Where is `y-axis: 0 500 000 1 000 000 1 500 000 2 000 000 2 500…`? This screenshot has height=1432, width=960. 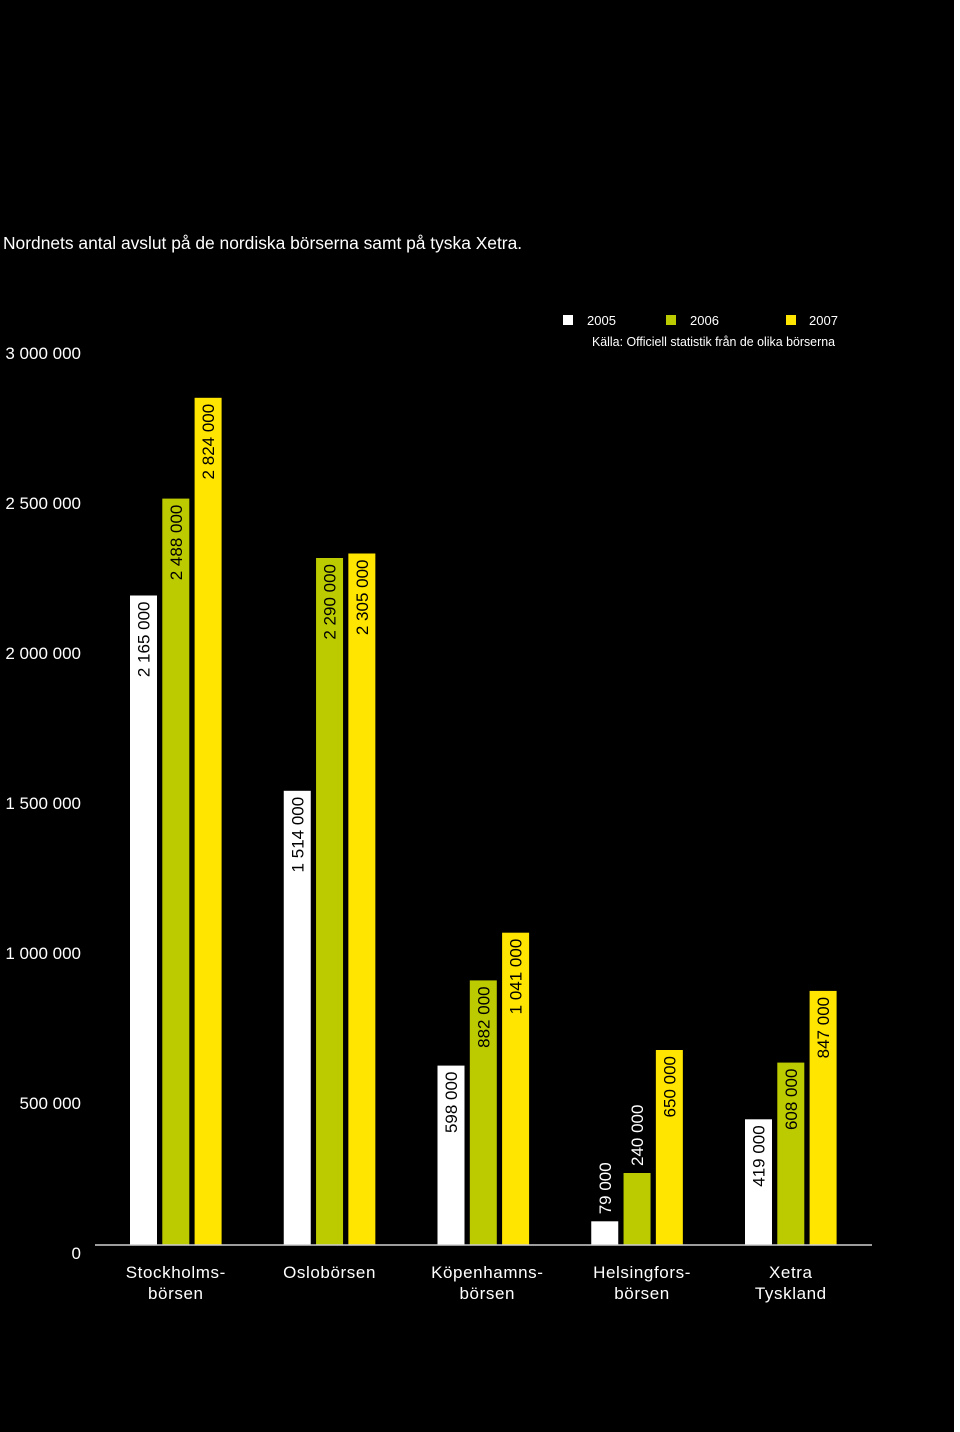
y-axis: 0 500 000 1 000 000 1 500 000 2 000 000 2 500… is located at coordinates (43, 803).